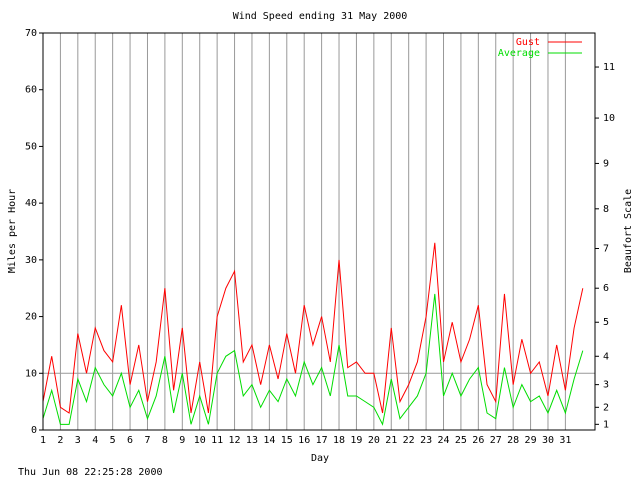  What do you see at coordinates (609, 67) in the screenshot?
I see `y2-tick-label: 11` at bounding box center [609, 67].